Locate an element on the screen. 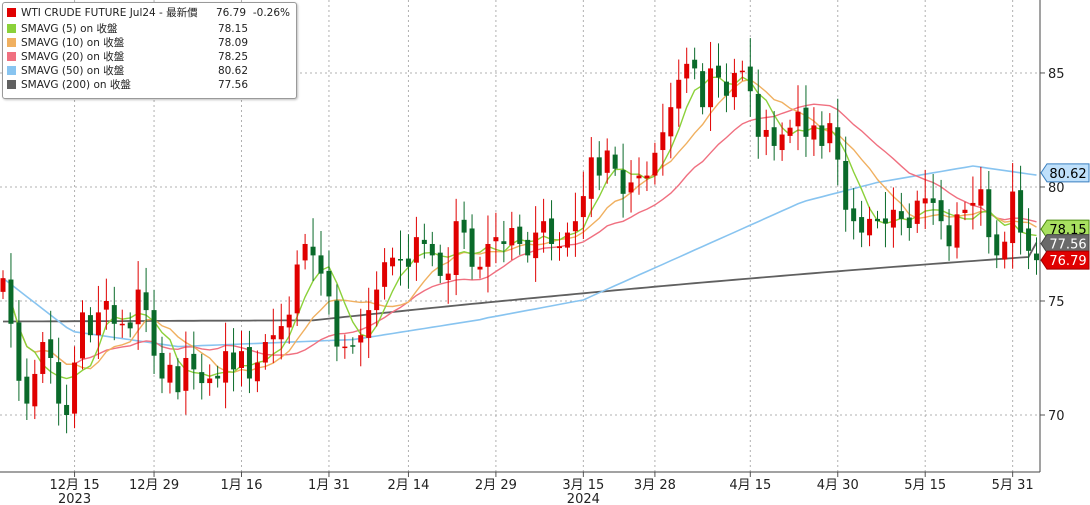  tag-last-price-text: 76.79 is located at coordinates (1067, 261).